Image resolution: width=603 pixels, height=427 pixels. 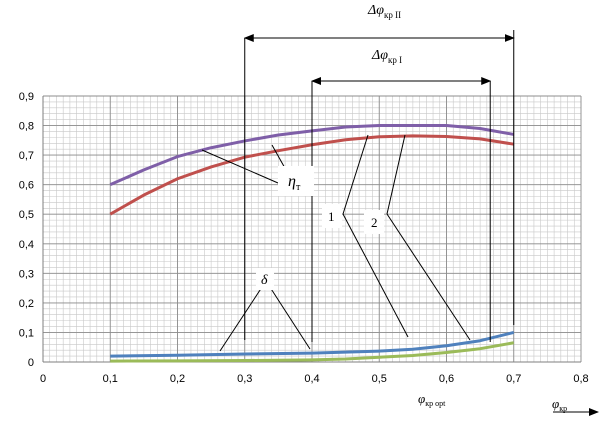 I want to click on delta-phi-I-label: Δφкр I, so click(x=386, y=56).